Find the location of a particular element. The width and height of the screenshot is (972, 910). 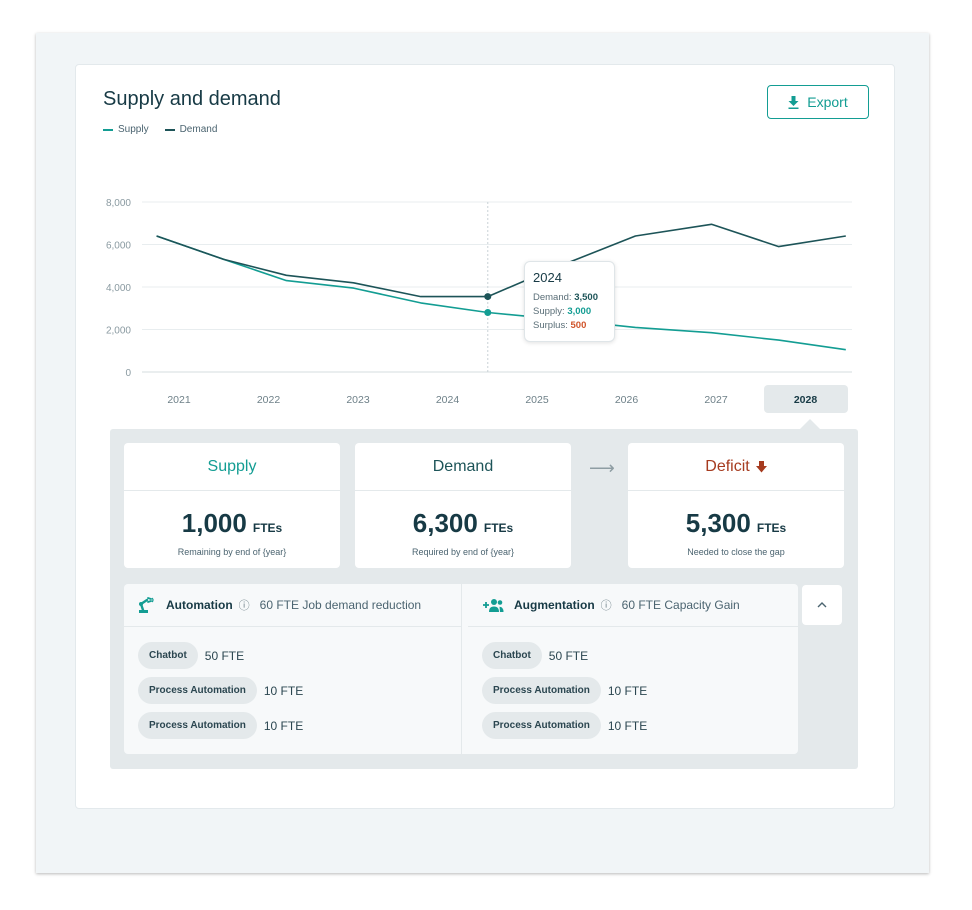

x-tick-label: 2022 is located at coordinates (269, 400).